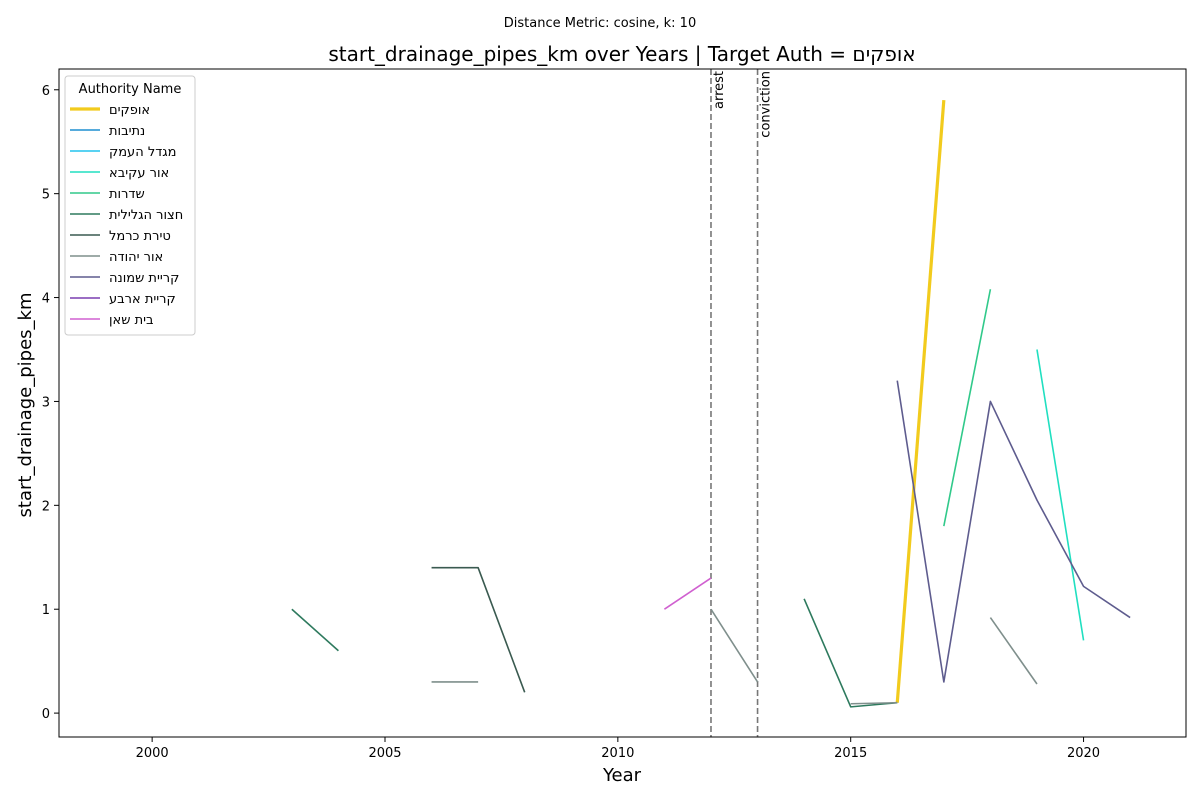 This screenshot has width=1200, height=804. What do you see at coordinates (144, 278) in the screenshot?
I see `legend-label: קריית שמונה` at bounding box center [144, 278].